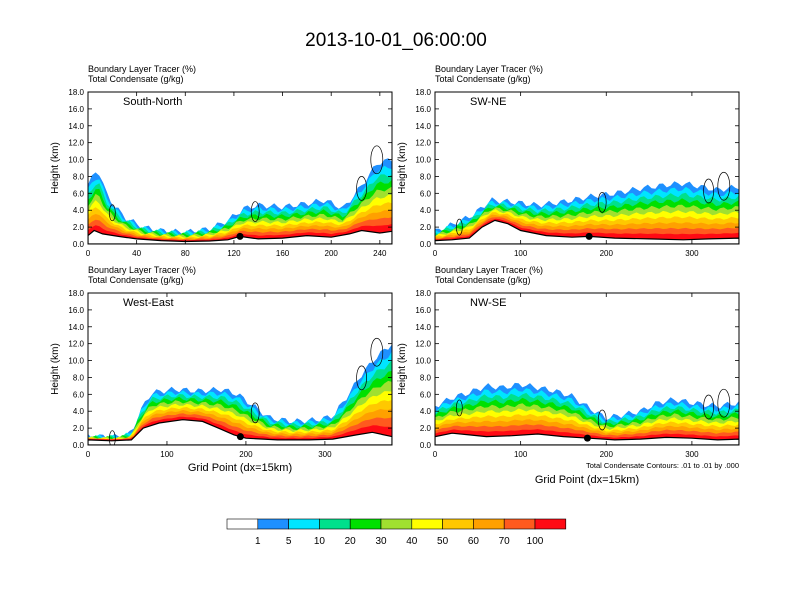  What do you see at coordinates (283, 253) in the screenshot?
I see `x-tick-label: 160` at bounding box center [283, 253].